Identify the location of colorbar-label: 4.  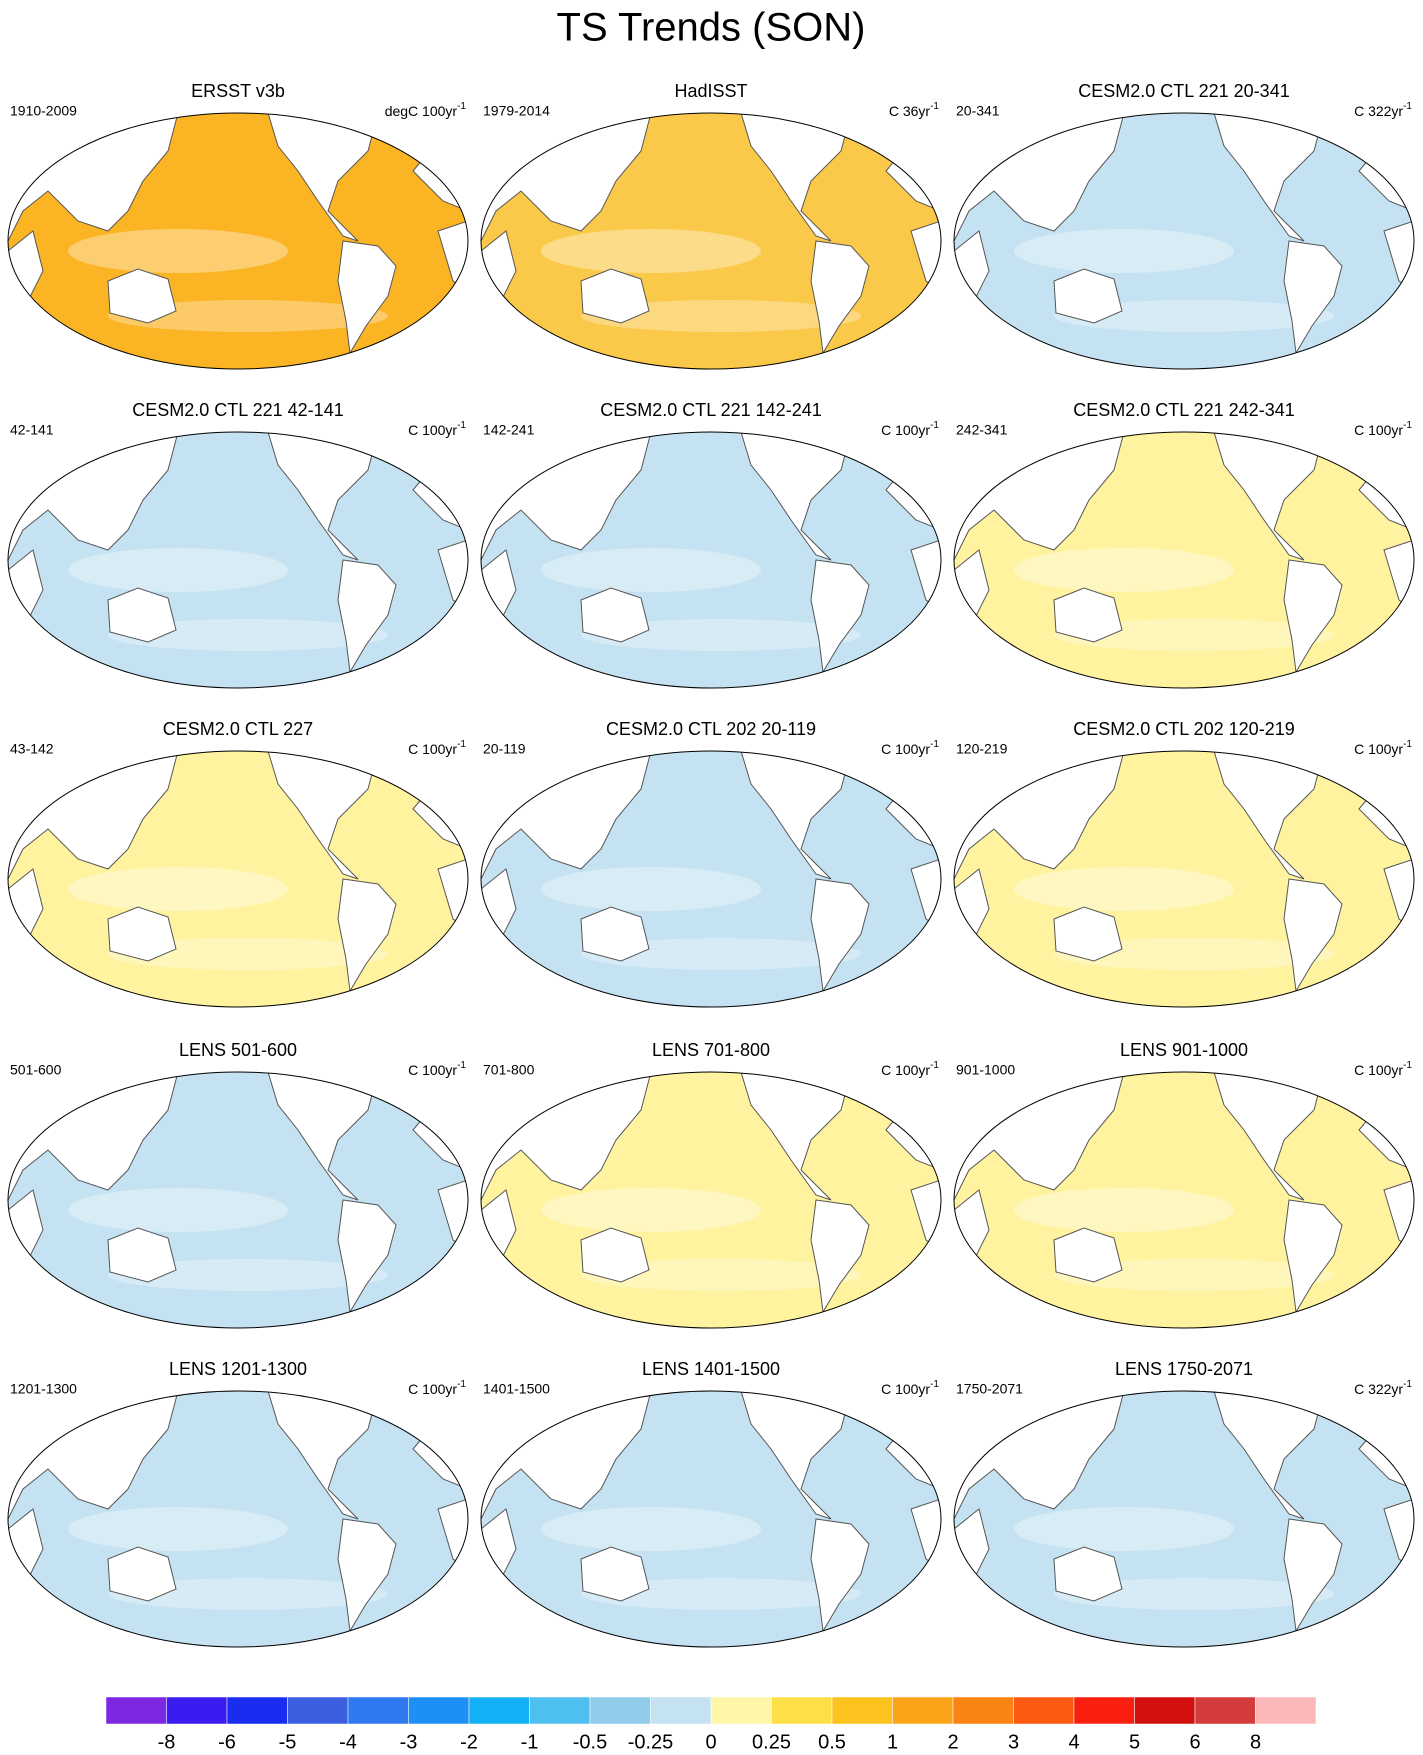
(1073, 1742).